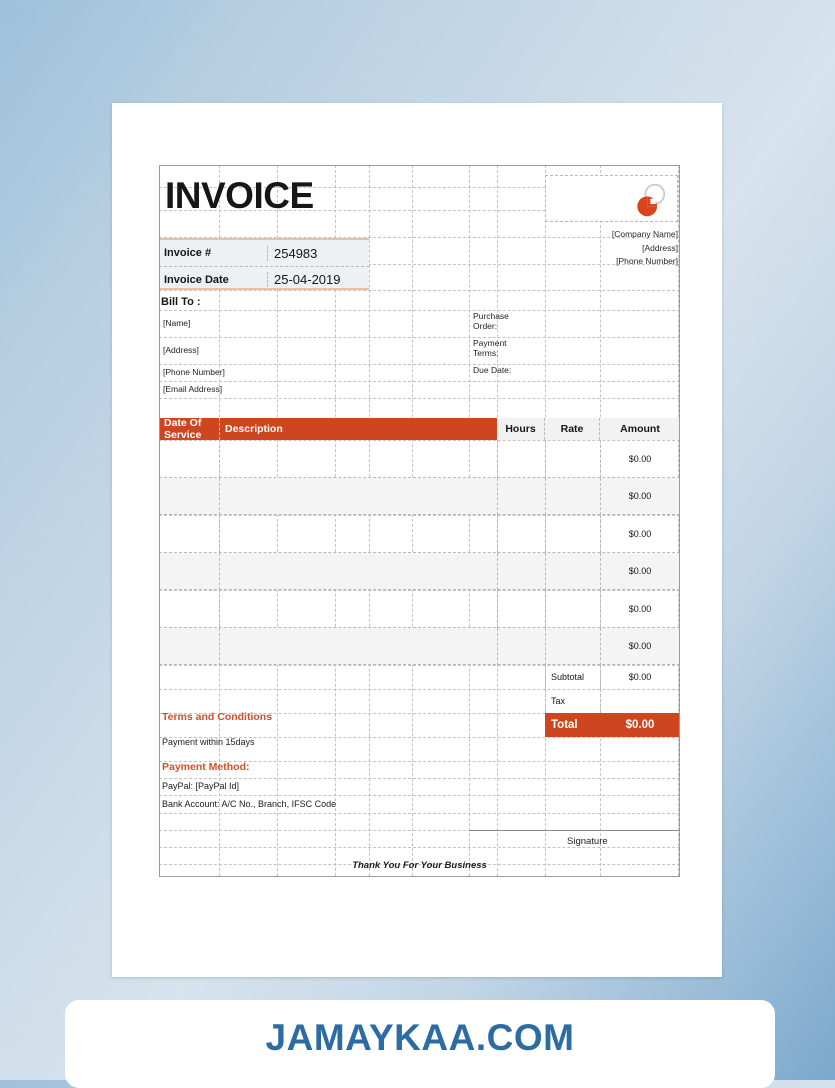  I want to click on invoice-number-row: Invoice # 254983, so click(264, 253).